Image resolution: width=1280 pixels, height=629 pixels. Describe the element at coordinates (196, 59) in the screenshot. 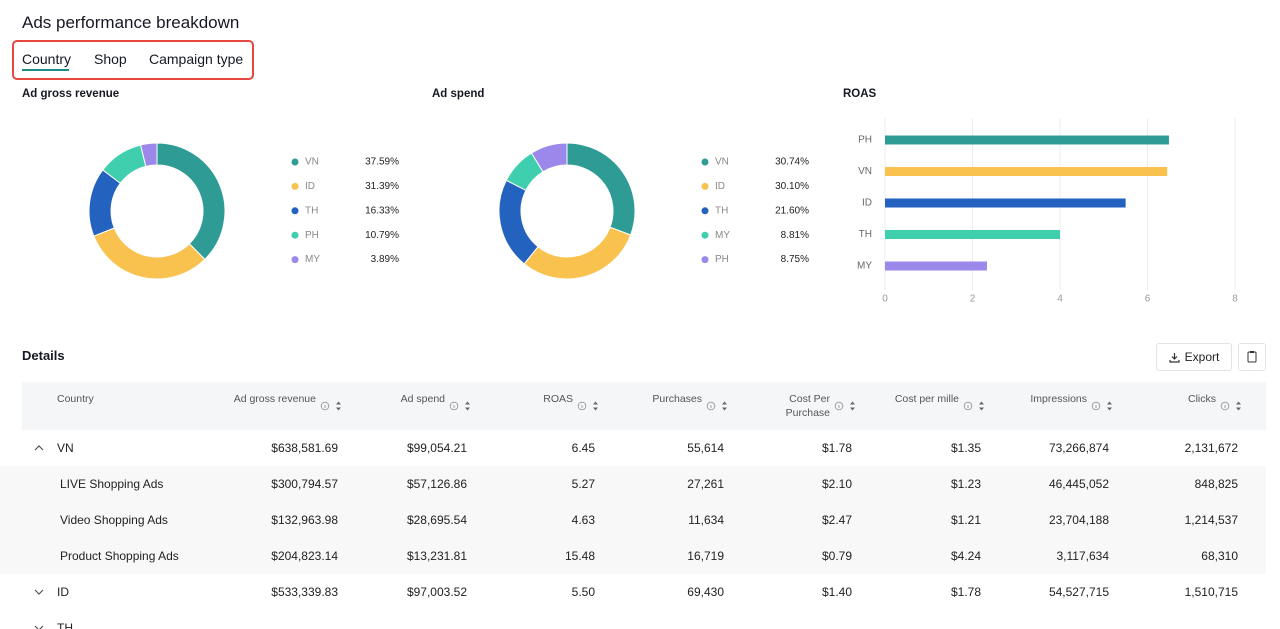

I see `tab: Campaign type` at that location.